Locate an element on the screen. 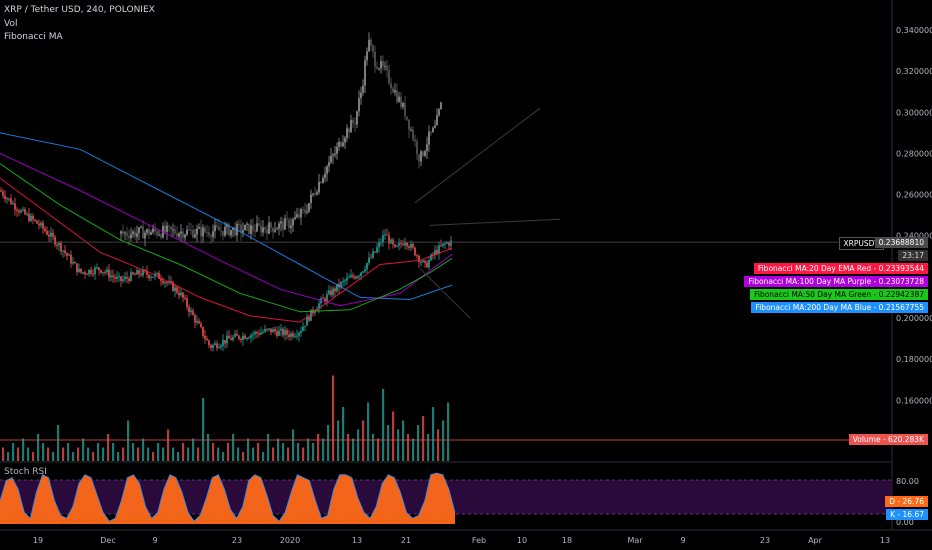 This screenshot has width=932, height=550. stoch-rsi-indicator-label: Stoch RSI is located at coordinates (25, 472).